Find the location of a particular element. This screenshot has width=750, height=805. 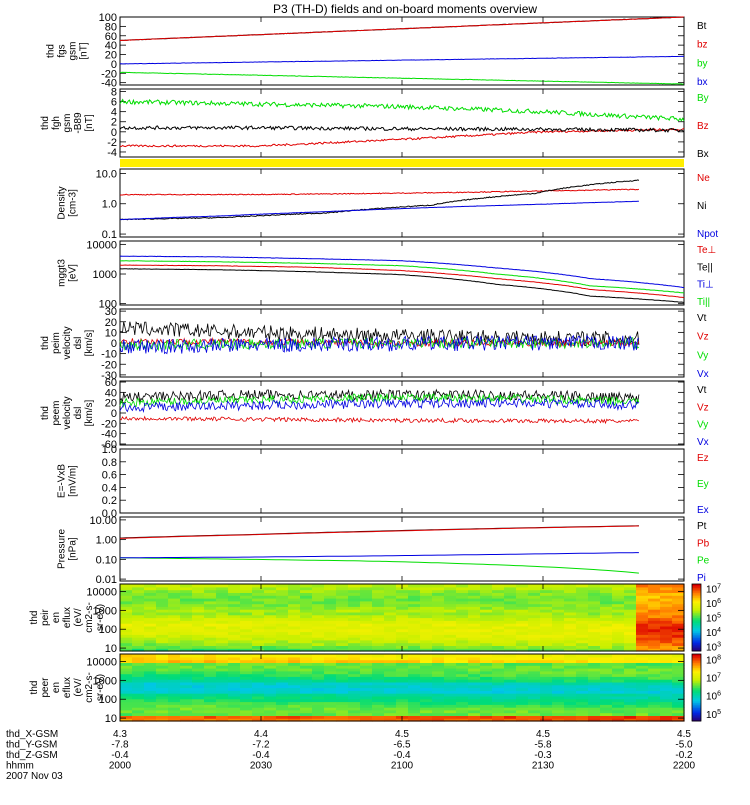

legend-by: By is located at coordinates (703, 98).